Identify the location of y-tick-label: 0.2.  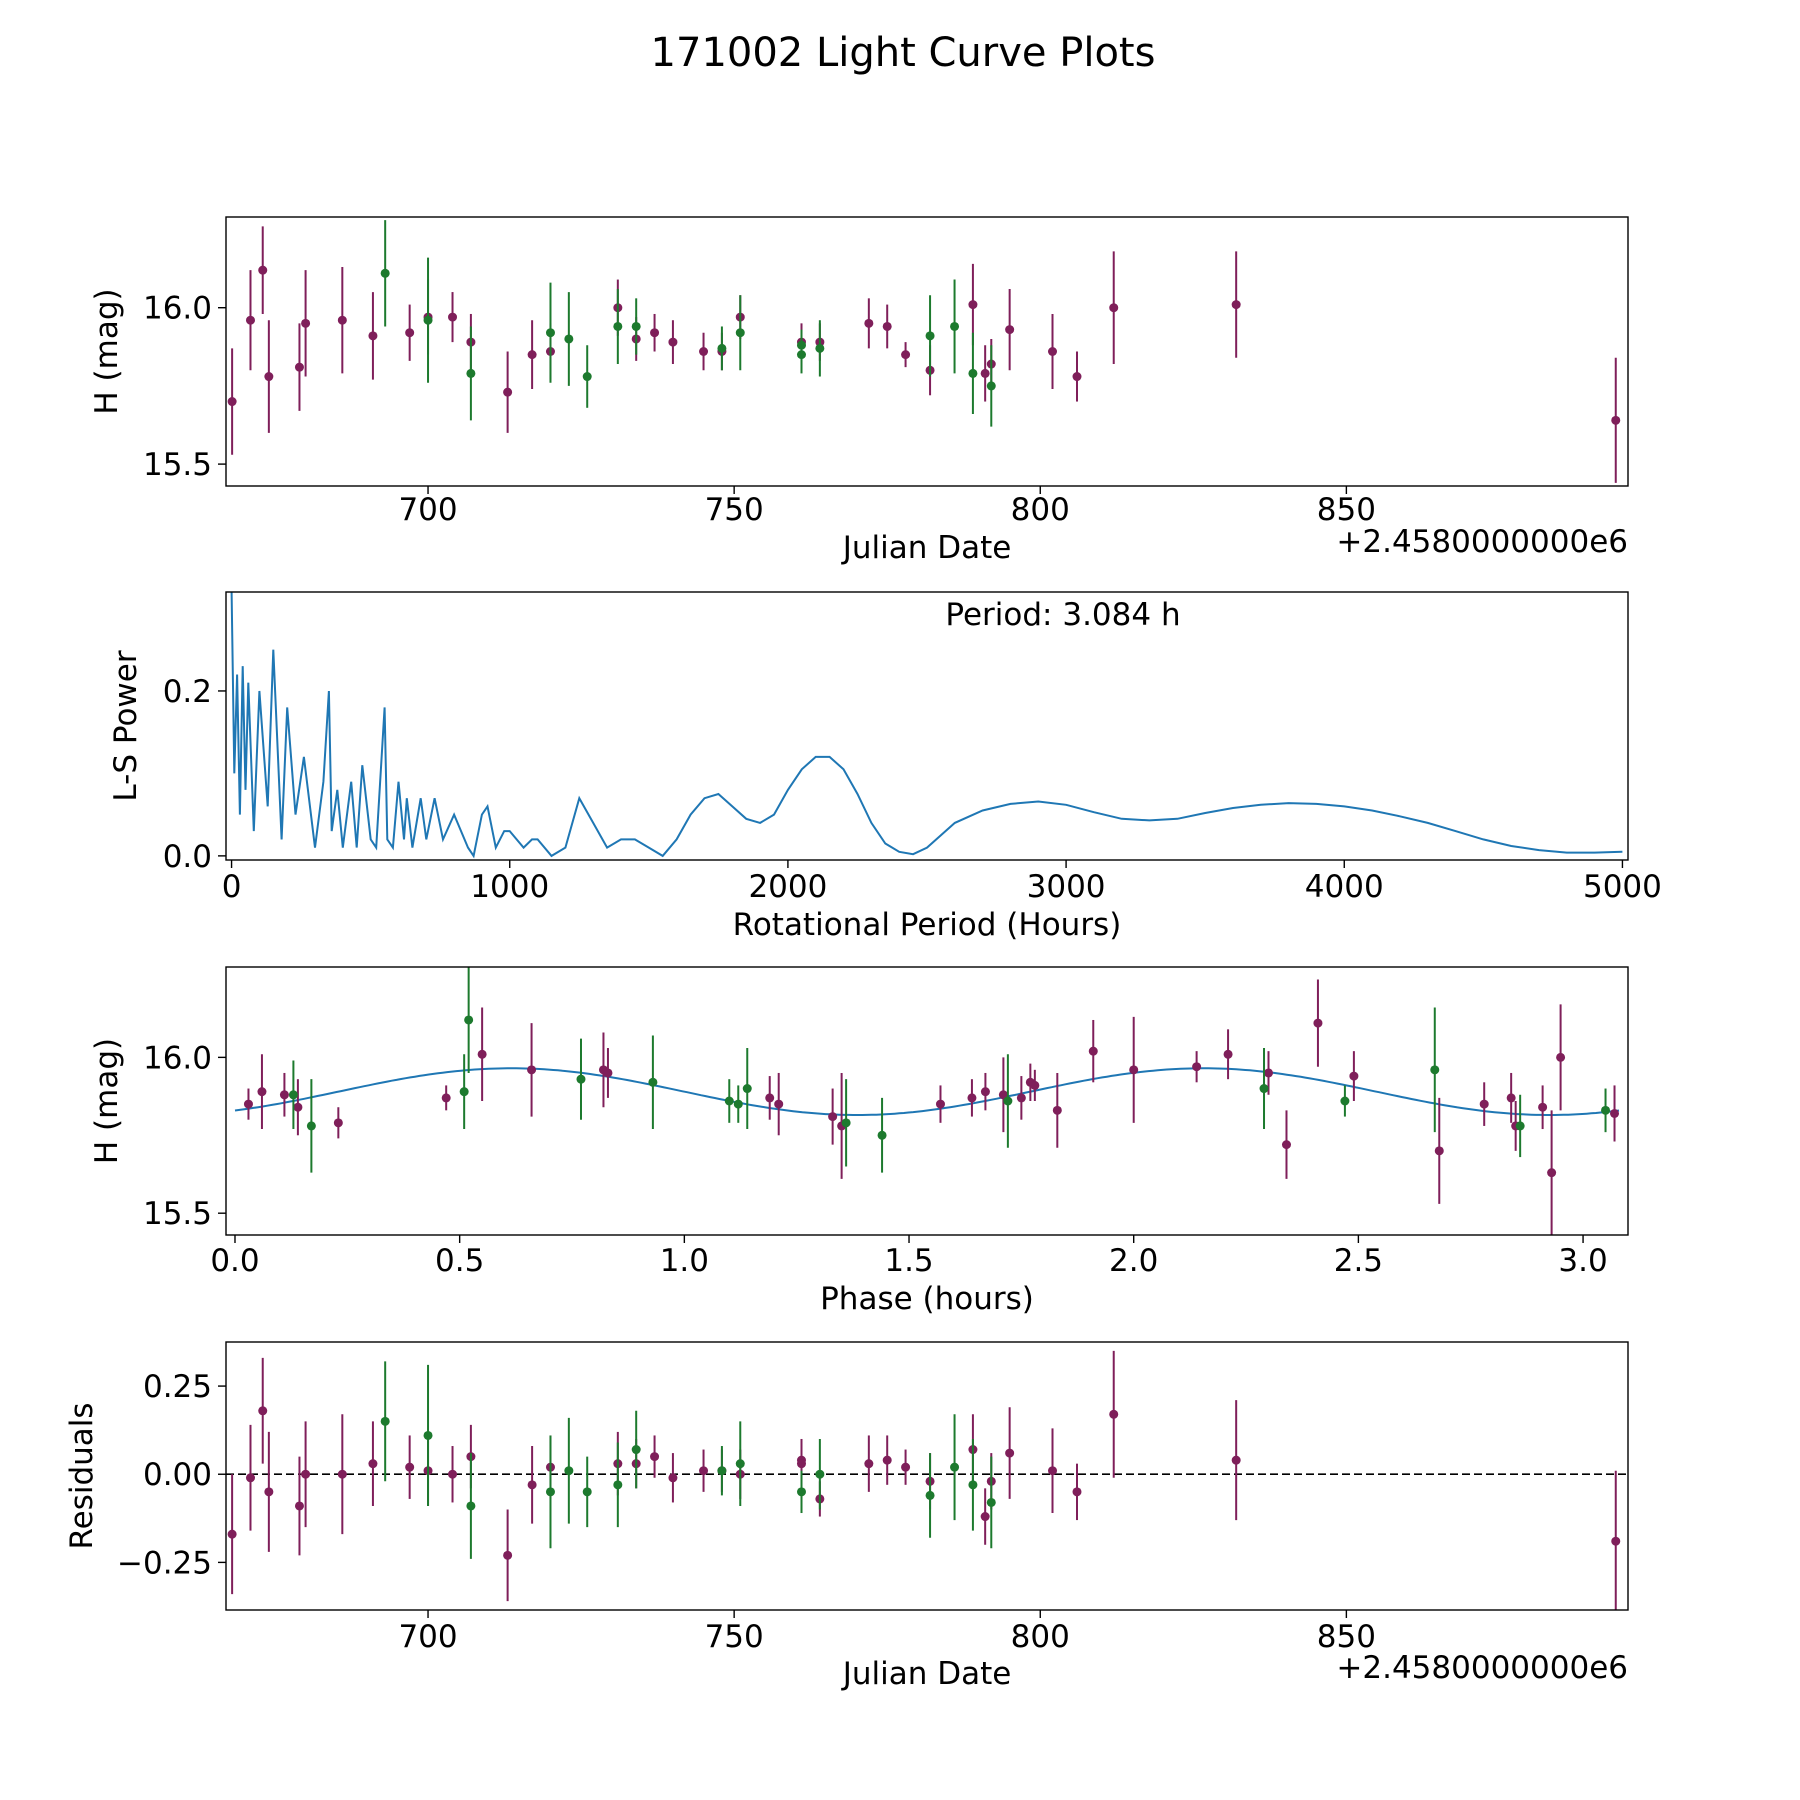
(187, 692).